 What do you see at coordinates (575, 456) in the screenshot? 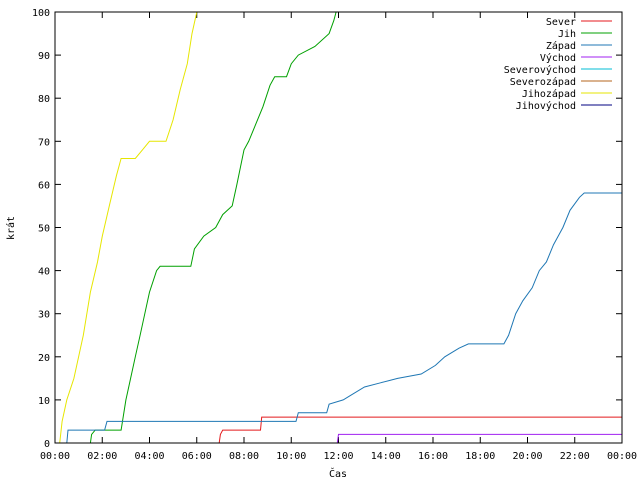
I see `x-tick-label: 22:00` at bounding box center [575, 456].